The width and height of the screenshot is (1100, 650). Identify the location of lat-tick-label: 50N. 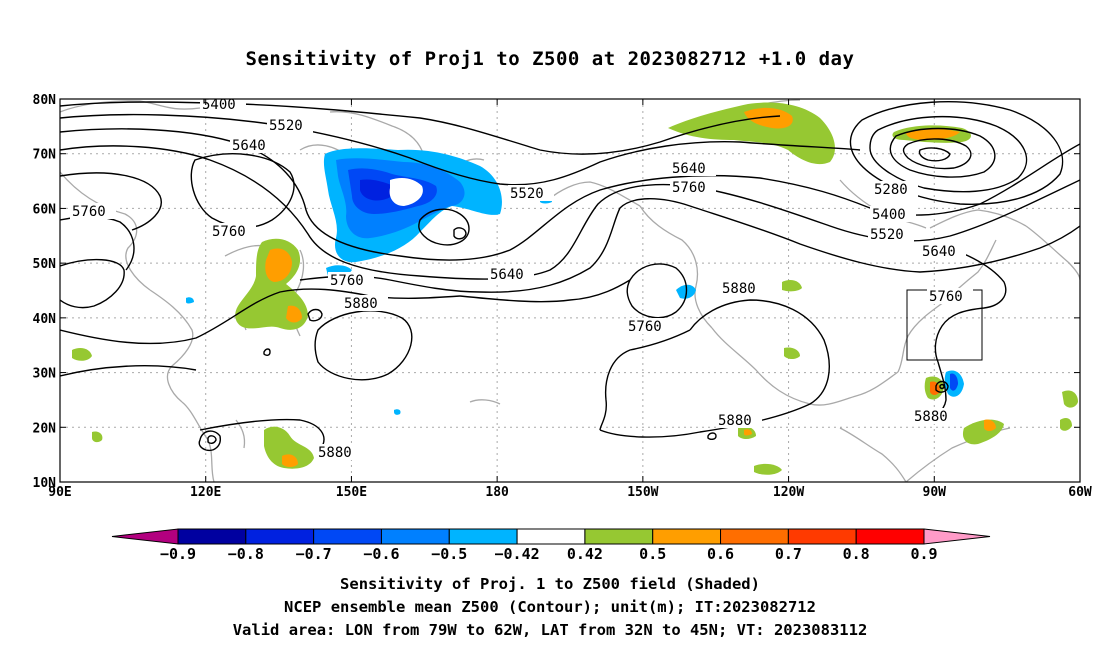
(45, 264).